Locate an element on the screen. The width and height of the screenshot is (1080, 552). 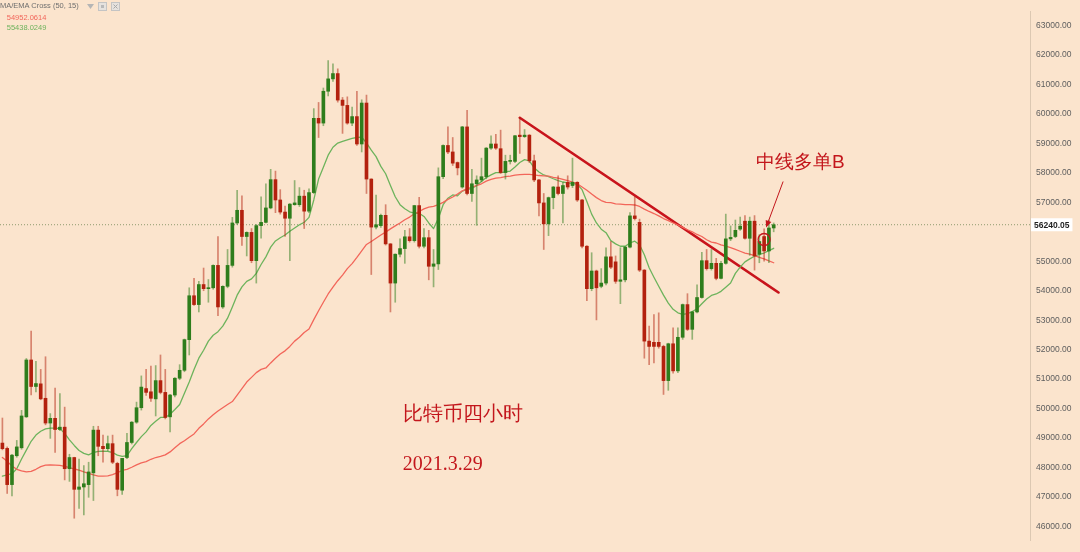
y-tick-label: 46000.00 is located at coordinates (1054, 525).